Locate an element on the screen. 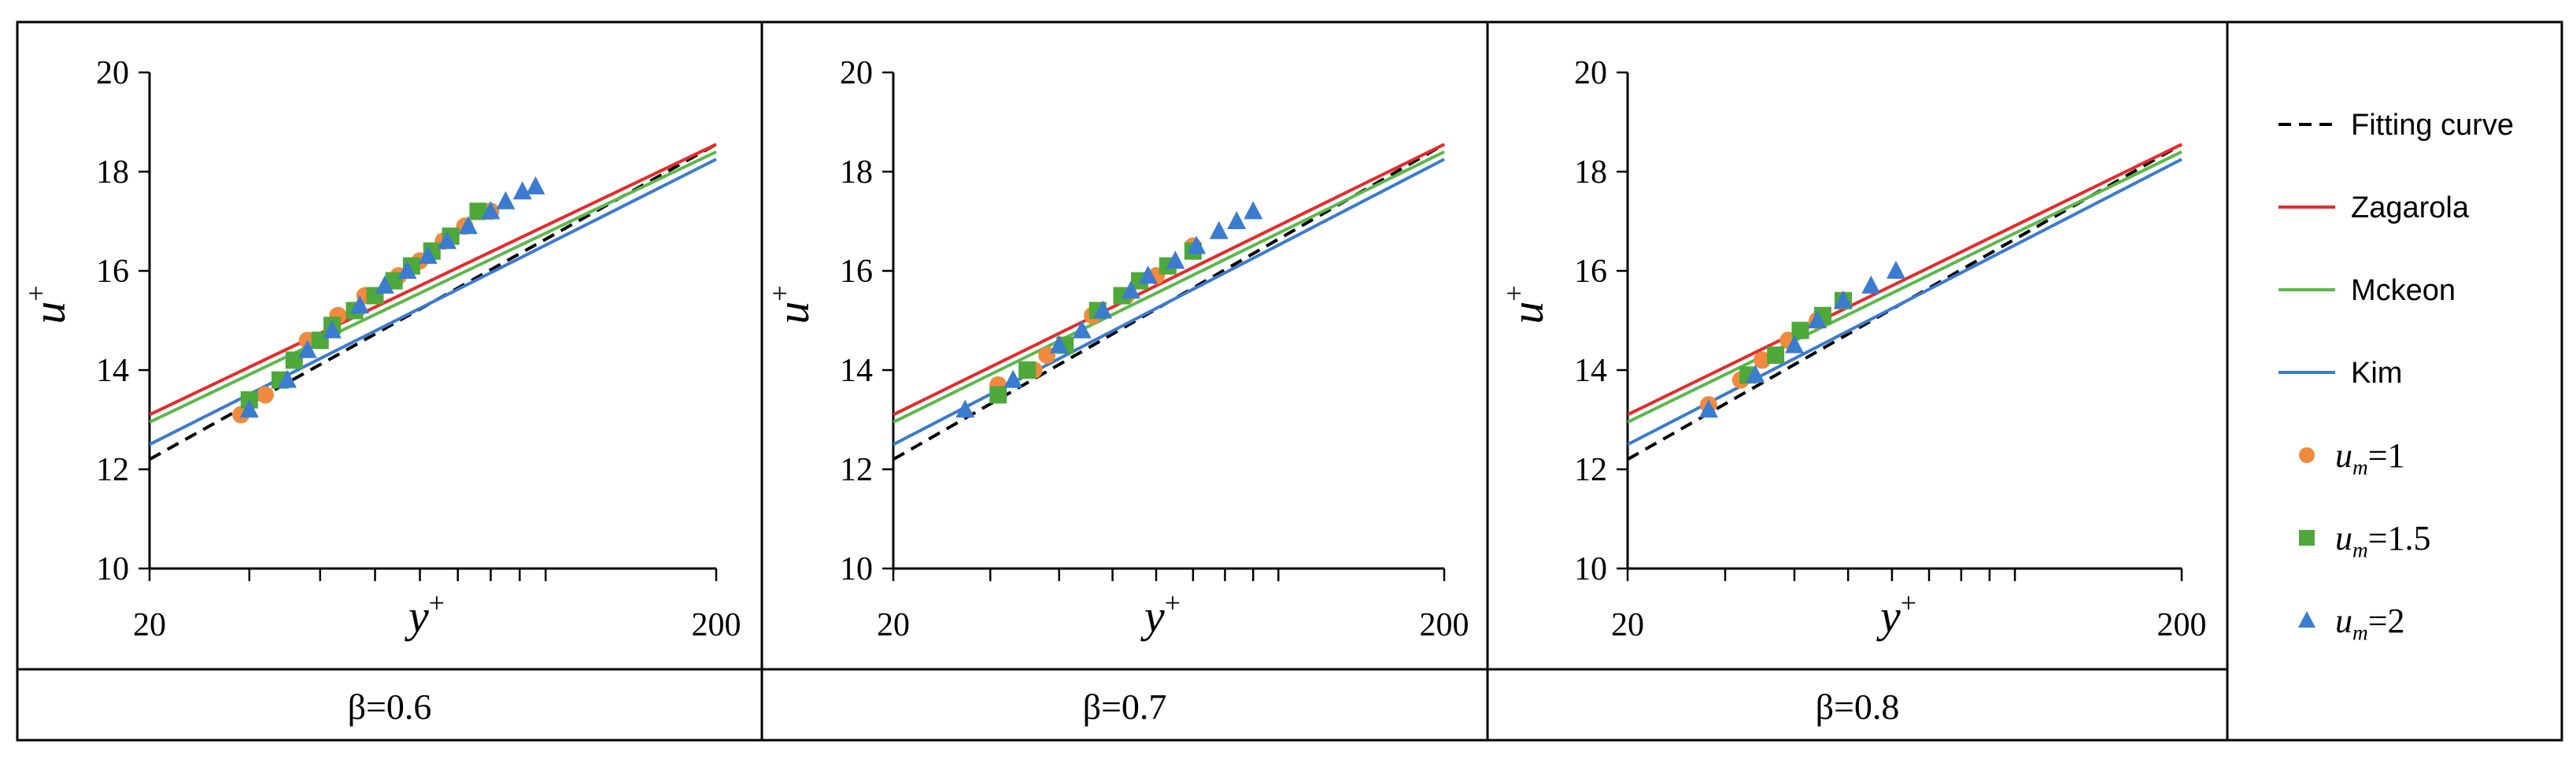  legend-label: Zagarola is located at coordinates (2410, 208).